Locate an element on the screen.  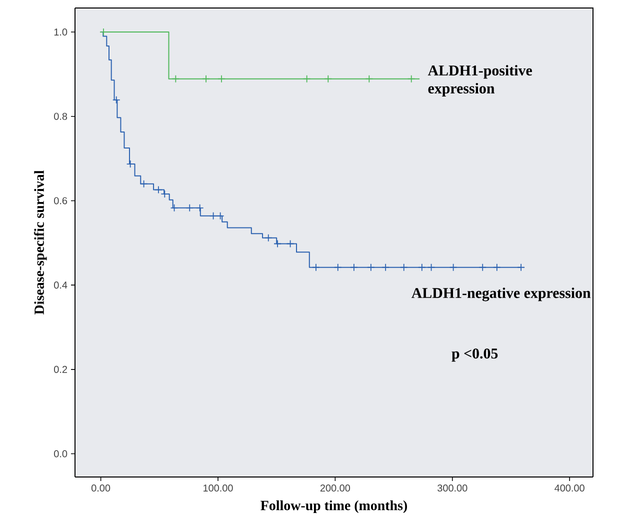
x-tick-label: 200.00 is located at coordinates (335, 488).